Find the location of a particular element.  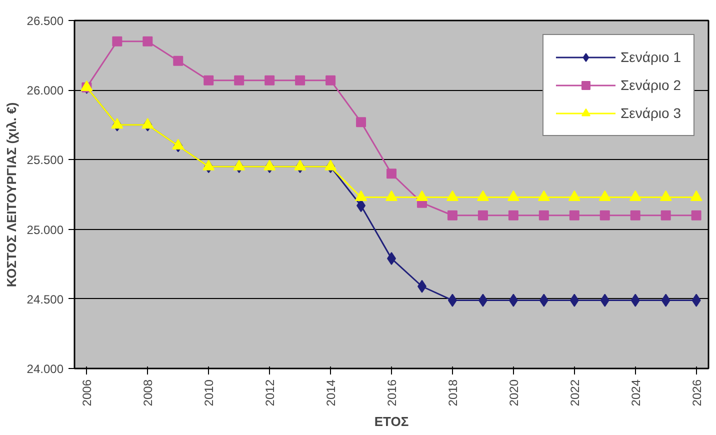

x-tick-label: 2008 is located at coordinates (148, 392).